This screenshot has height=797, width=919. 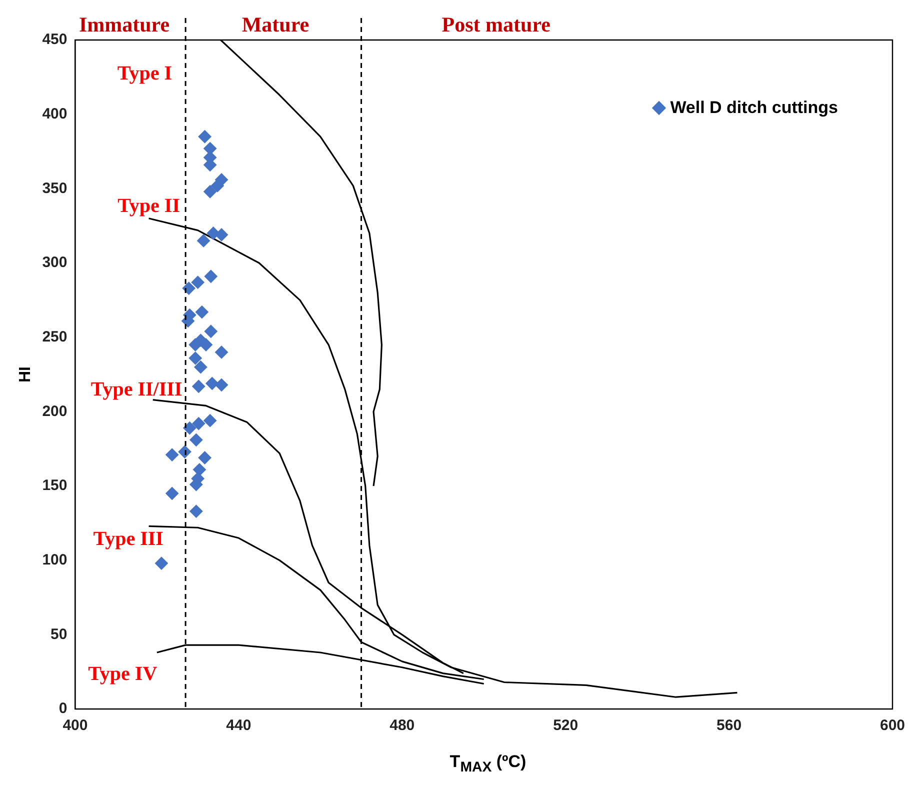 I want to click on y-axis-title: HI, so click(x=25, y=374).